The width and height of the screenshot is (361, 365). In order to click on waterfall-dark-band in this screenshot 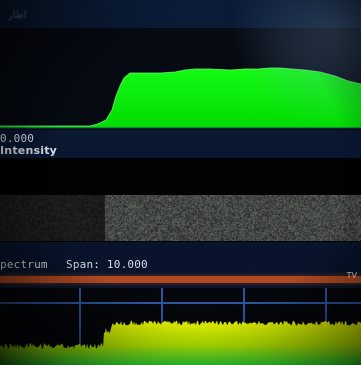, I will do `click(180, 176)`.